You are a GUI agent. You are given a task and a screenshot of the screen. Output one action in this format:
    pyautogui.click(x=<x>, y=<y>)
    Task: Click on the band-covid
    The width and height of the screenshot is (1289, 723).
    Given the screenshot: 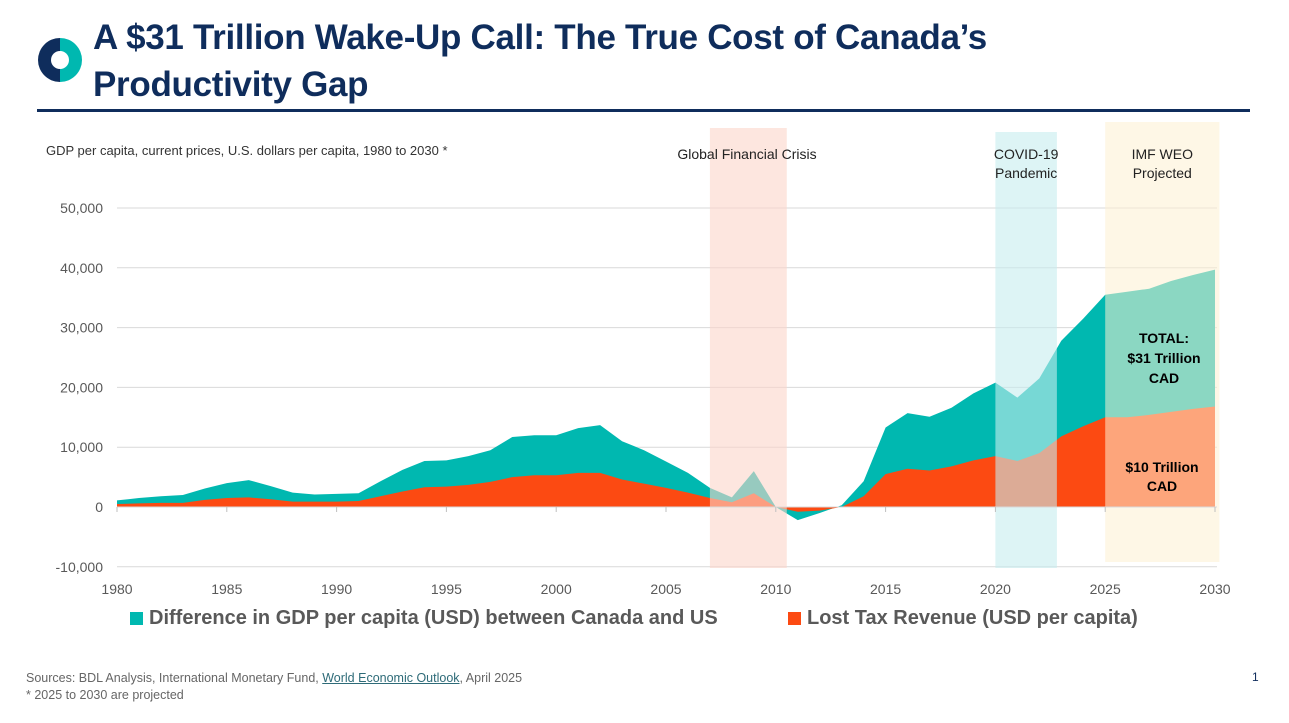 What is the action you would take?
    pyautogui.click(x=1026, y=350)
    